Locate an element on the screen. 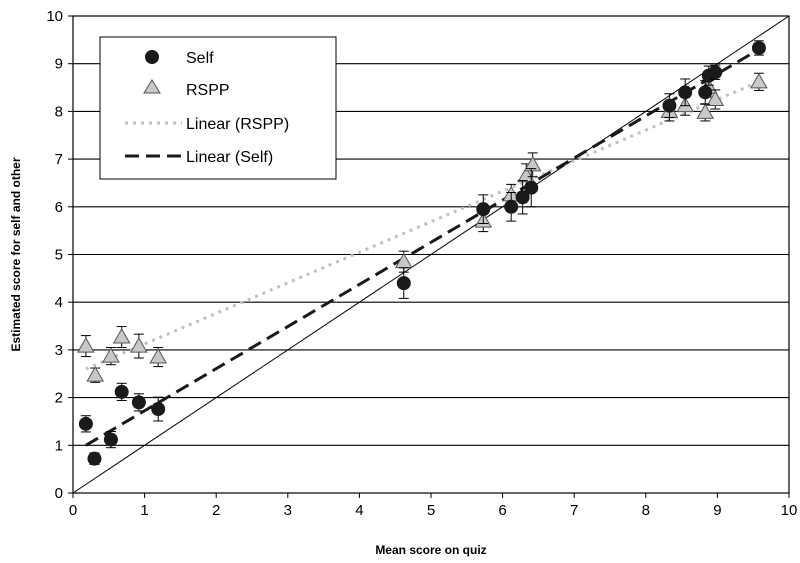 This screenshot has height=563, width=800. x-tick-label-0: 0 is located at coordinates (73, 510).